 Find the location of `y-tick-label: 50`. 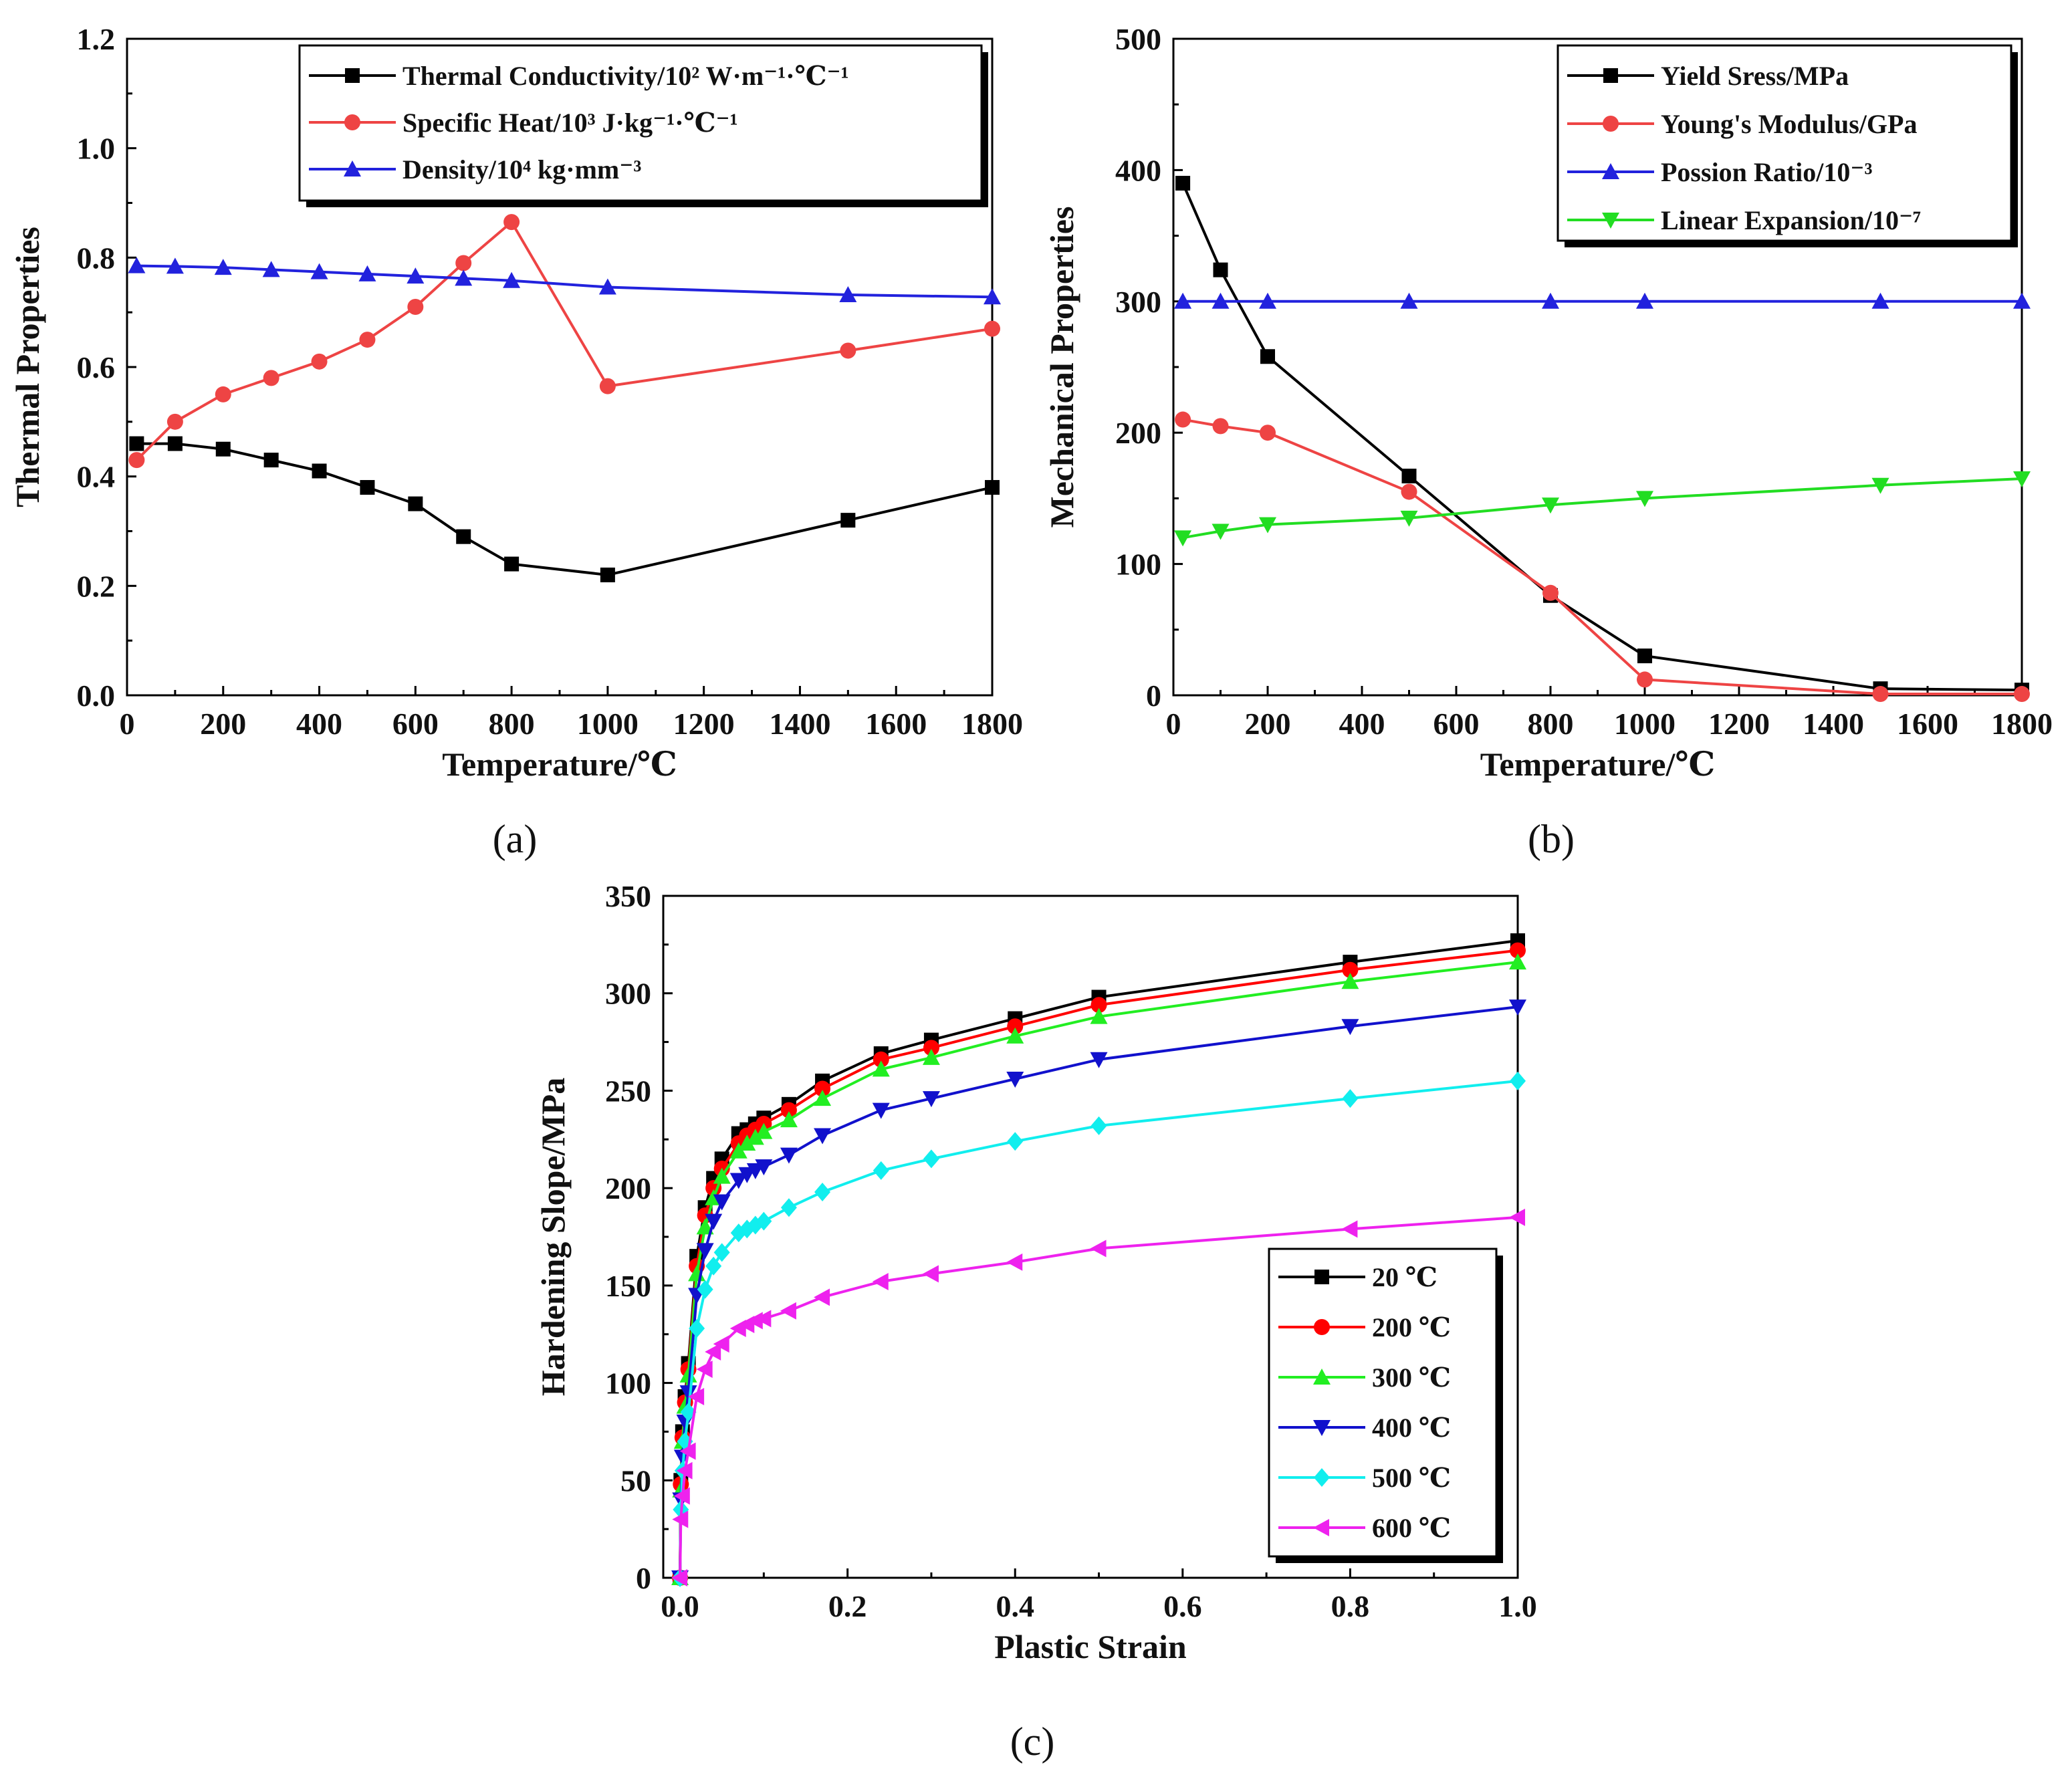

y-tick-label: 50 is located at coordinates (635, 1480).